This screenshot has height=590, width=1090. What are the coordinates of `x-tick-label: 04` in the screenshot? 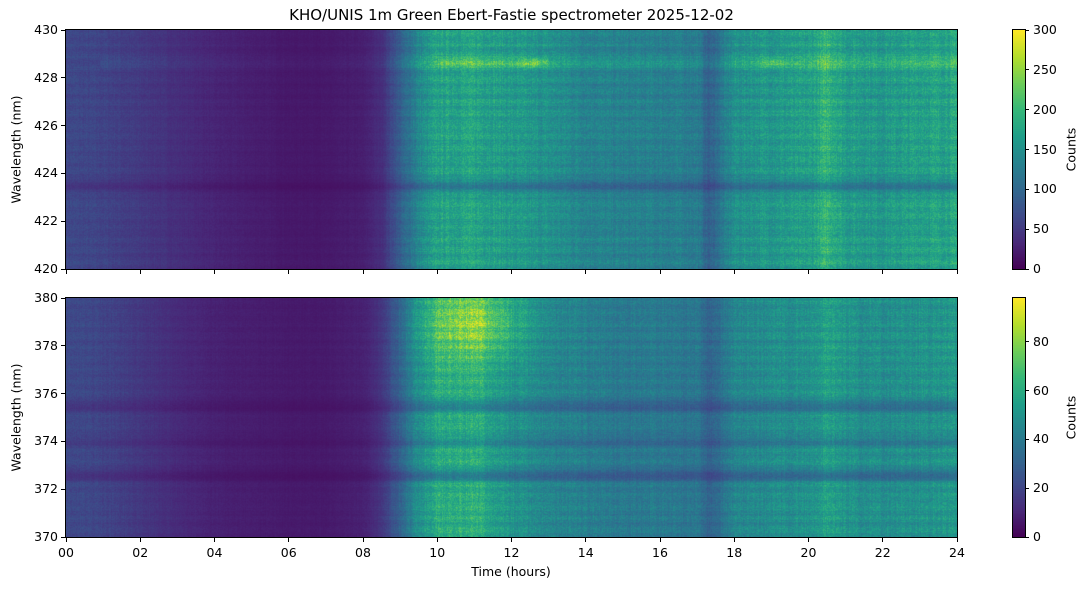 It's located at (214, 552).